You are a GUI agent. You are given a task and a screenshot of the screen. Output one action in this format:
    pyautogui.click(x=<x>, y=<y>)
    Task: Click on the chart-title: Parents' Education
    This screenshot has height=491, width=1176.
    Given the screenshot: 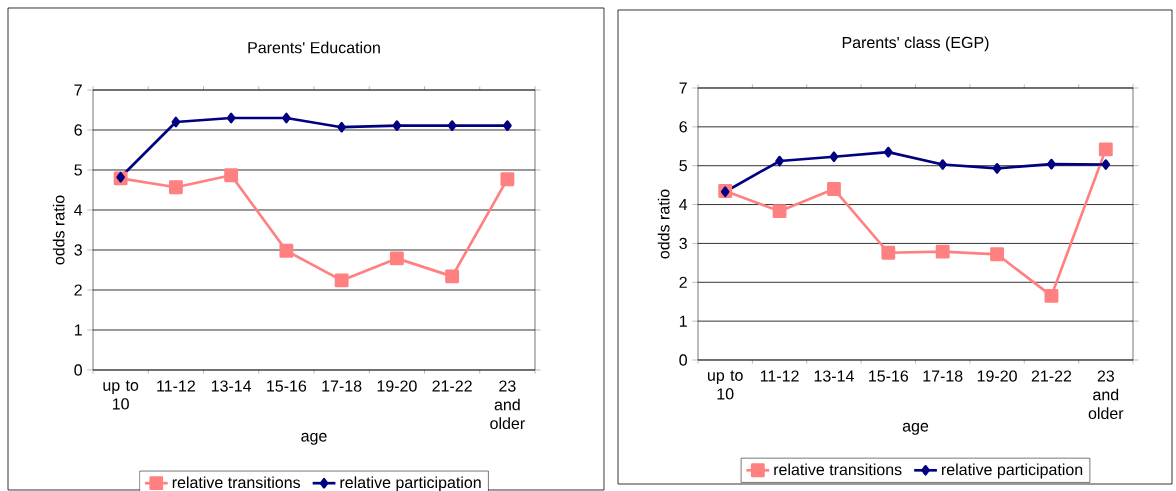 What is the action you would take?
    pyautogui.click(x=314, y=47)
    